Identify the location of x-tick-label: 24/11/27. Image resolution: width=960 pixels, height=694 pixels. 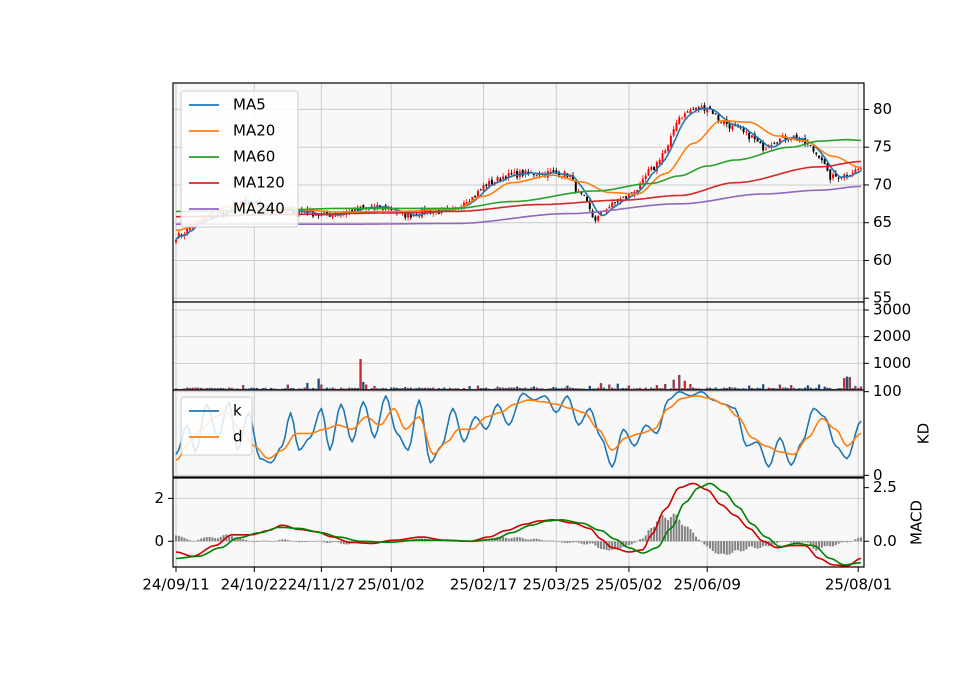
(321, 585).